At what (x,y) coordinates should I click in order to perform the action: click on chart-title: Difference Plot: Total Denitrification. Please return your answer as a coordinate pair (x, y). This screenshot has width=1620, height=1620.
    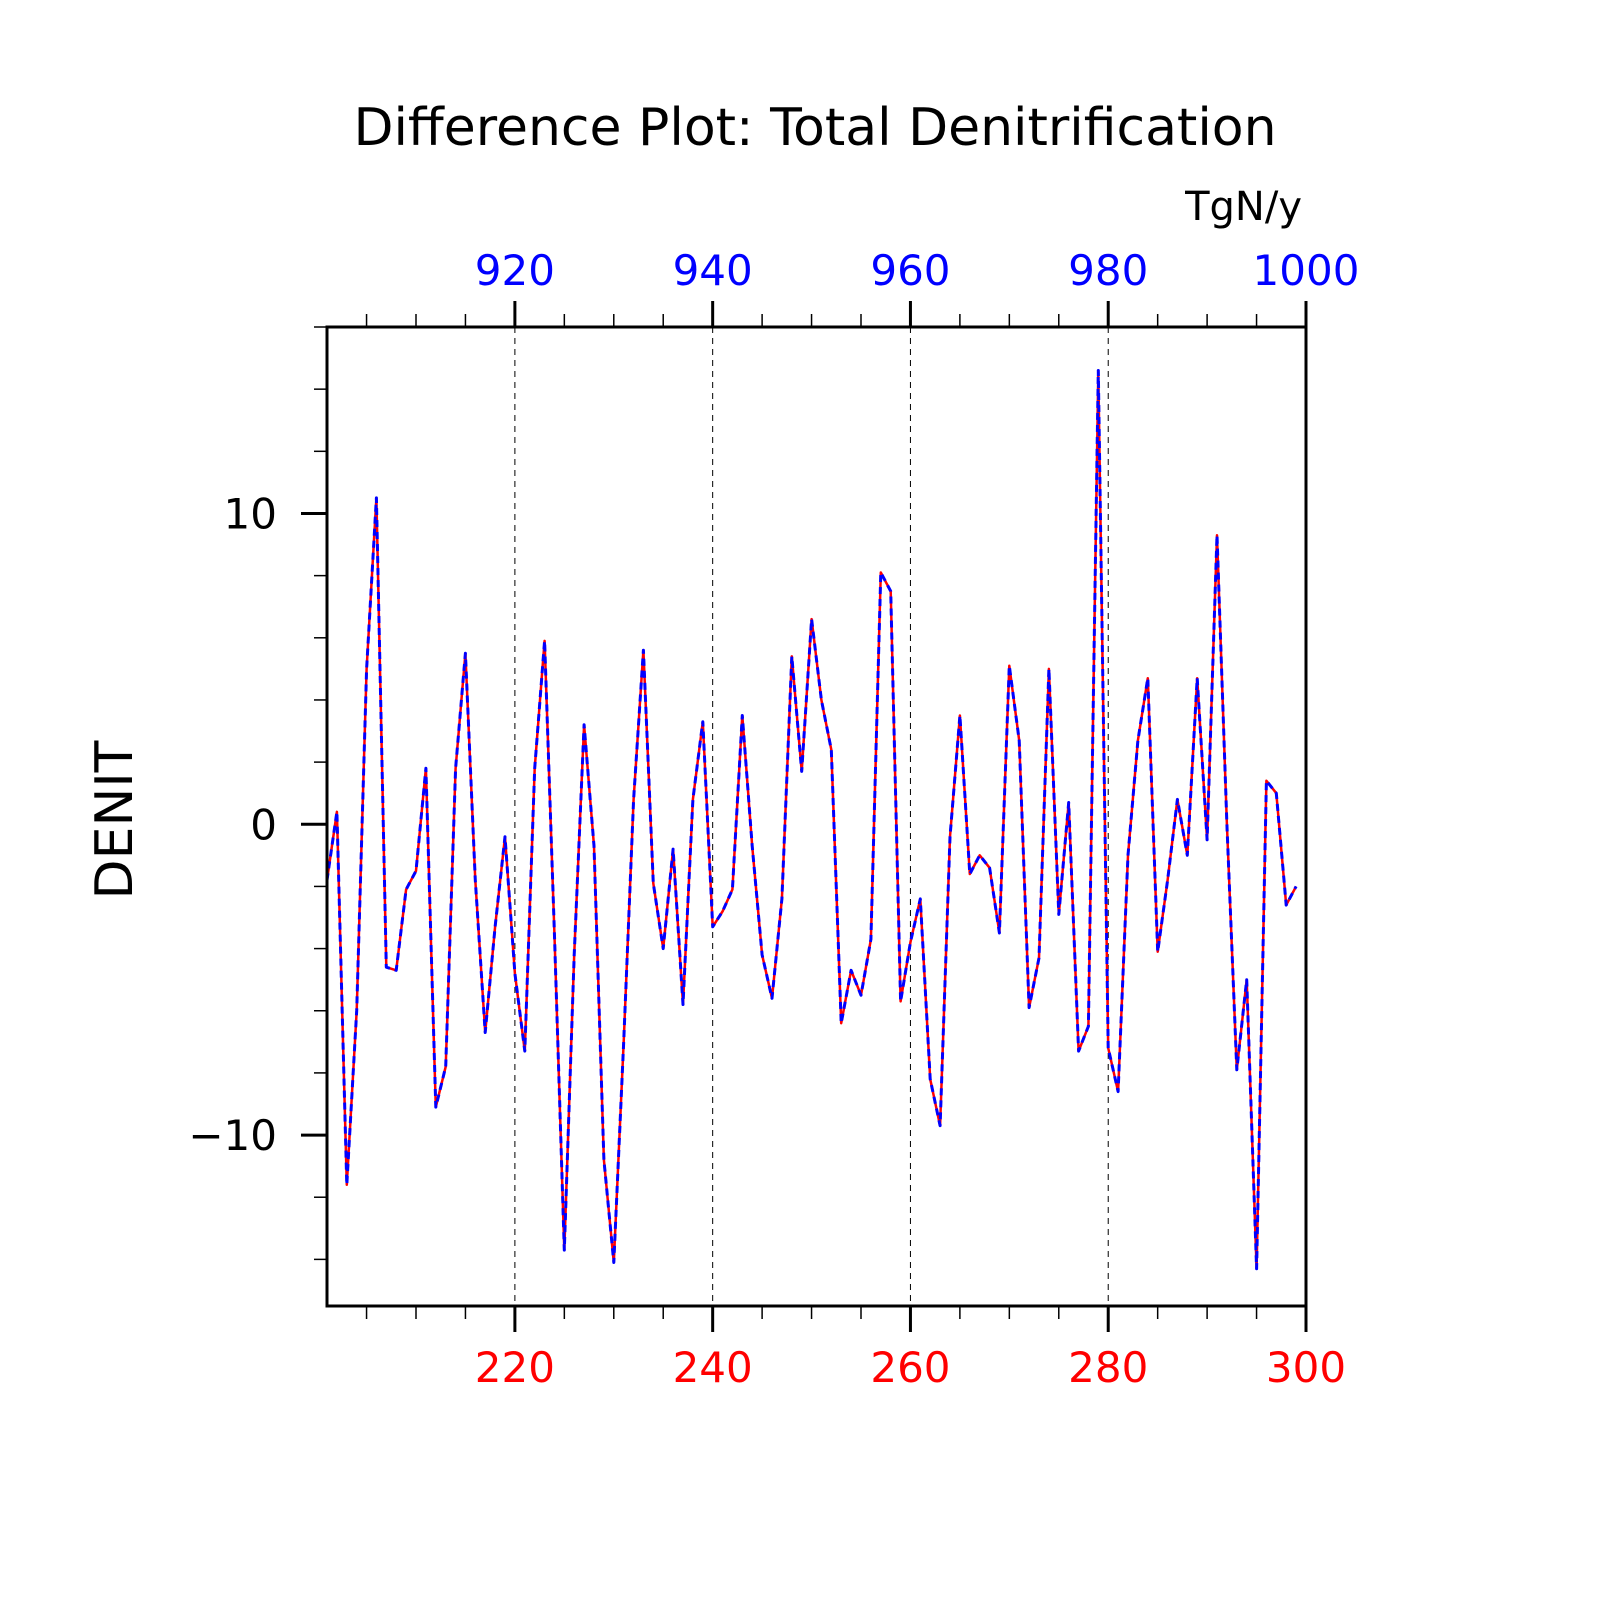
    Looking at the image, I should click on (814, 128).